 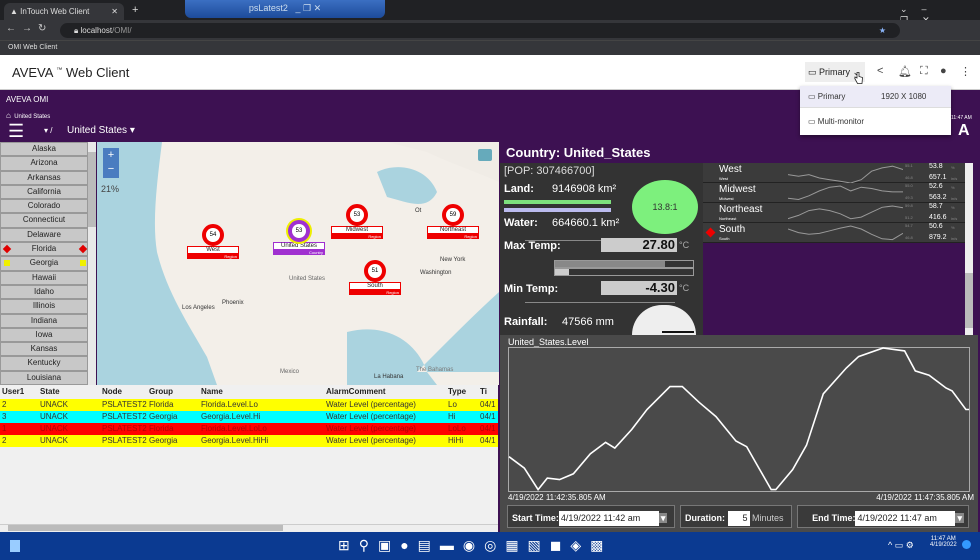 What do you see at coordinates (453, 215) in the screenshot?
I see `marker-badge: 59` at bounding box center [453, 215].